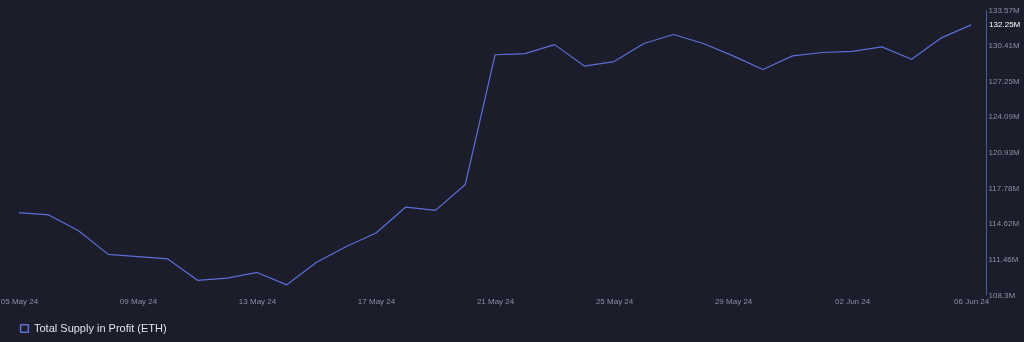 This screenshot has width=1024, height=342. I want to click on legend-label: Total Supply in Profit (ETH), so click(100, 327).